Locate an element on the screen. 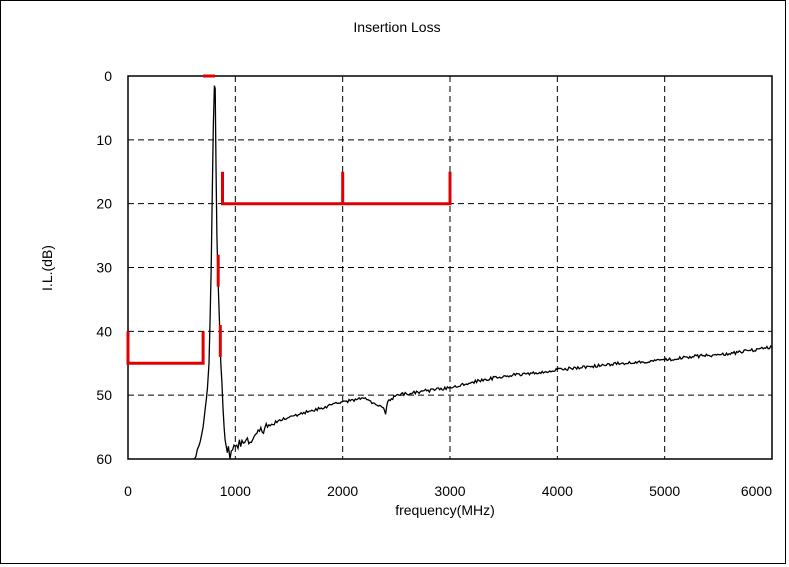 The height and width of the screenshot is (567, 789). chart-title: Insertion Loss is located at coordinates (396, 27).